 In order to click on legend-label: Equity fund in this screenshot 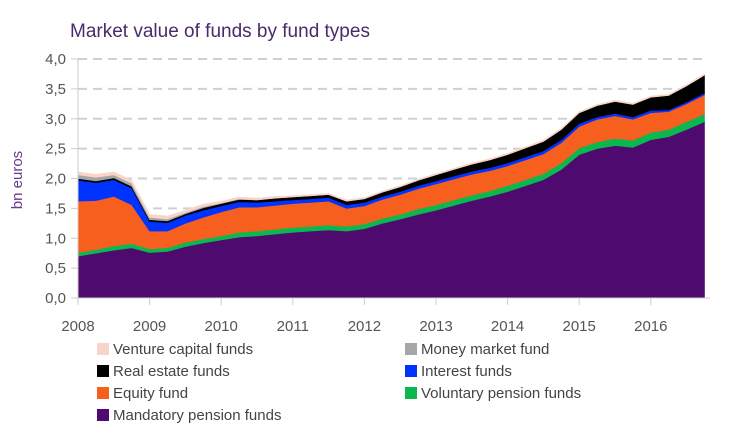, I will do `click(150, 393)`.